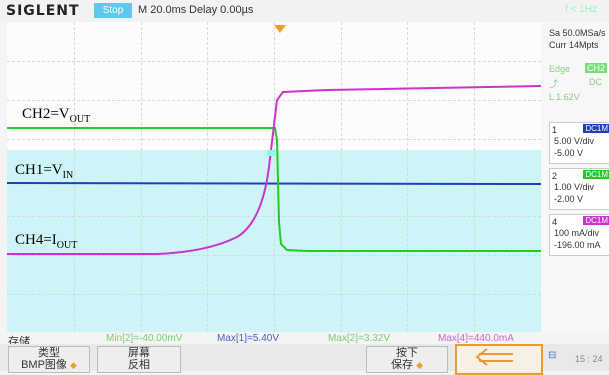 The height and width of the screenshot is (375, 609). I want to click on screen-softkey: 屏幕 反相, so click(139, 359).